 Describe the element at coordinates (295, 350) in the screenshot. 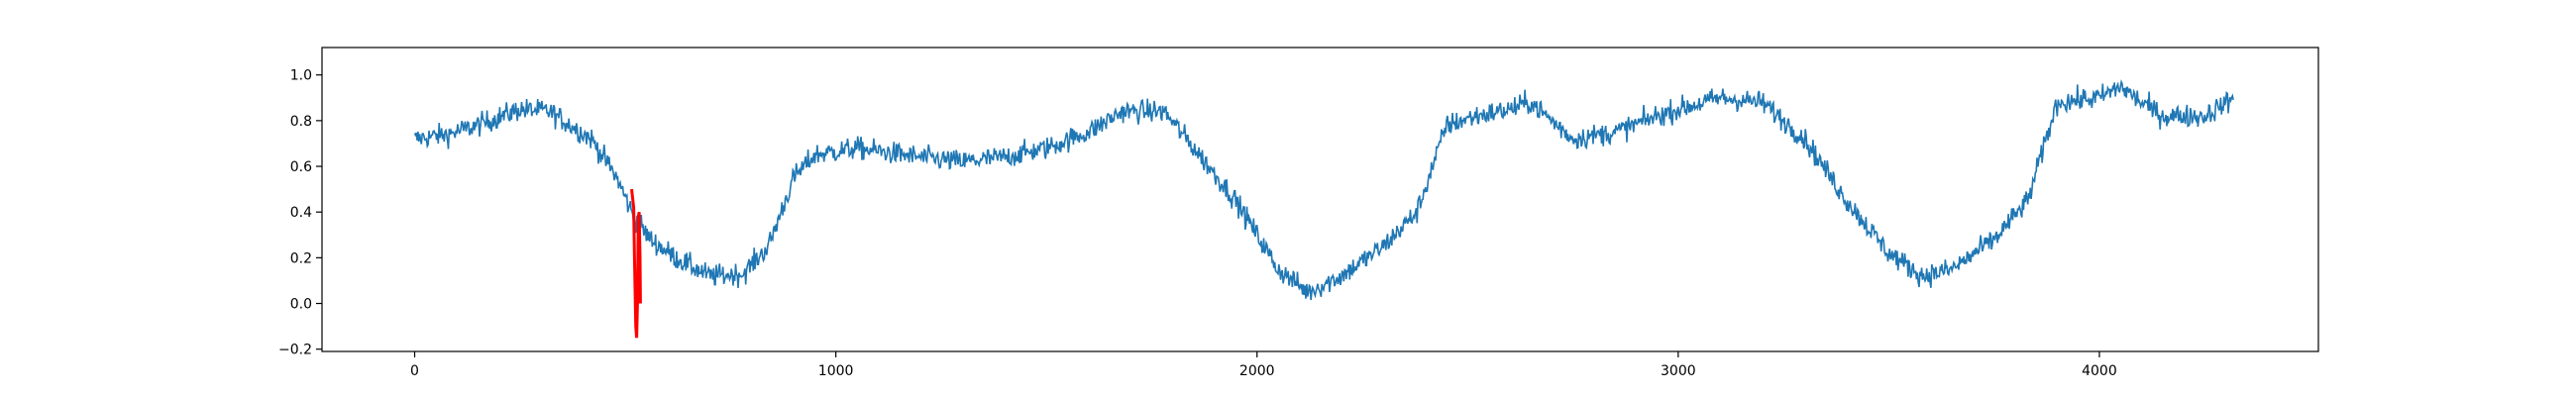

I see `y-tick-label: −0.2` at that location.